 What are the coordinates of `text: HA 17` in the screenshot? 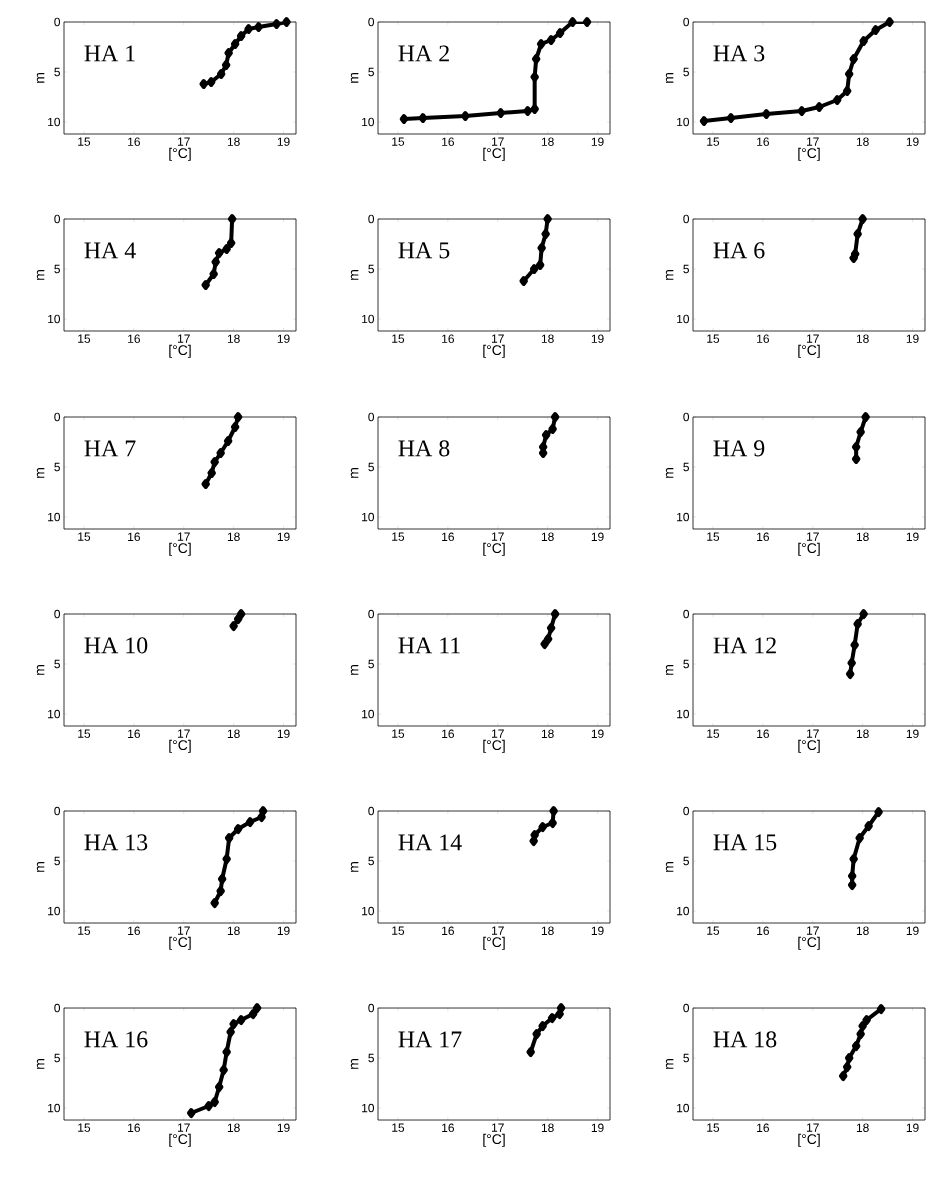 It's located at (430, 1039).